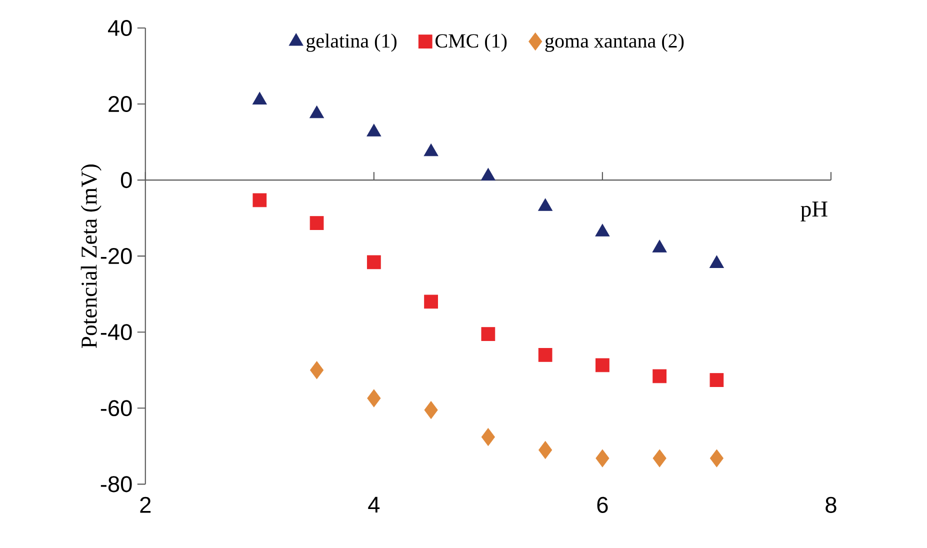 The height and width of the screenshot is (548, 927). What do you see at coordinates (120, 28) in the screenshot?
I see `y-tick-label: 40` at bounding box center [120, 28].